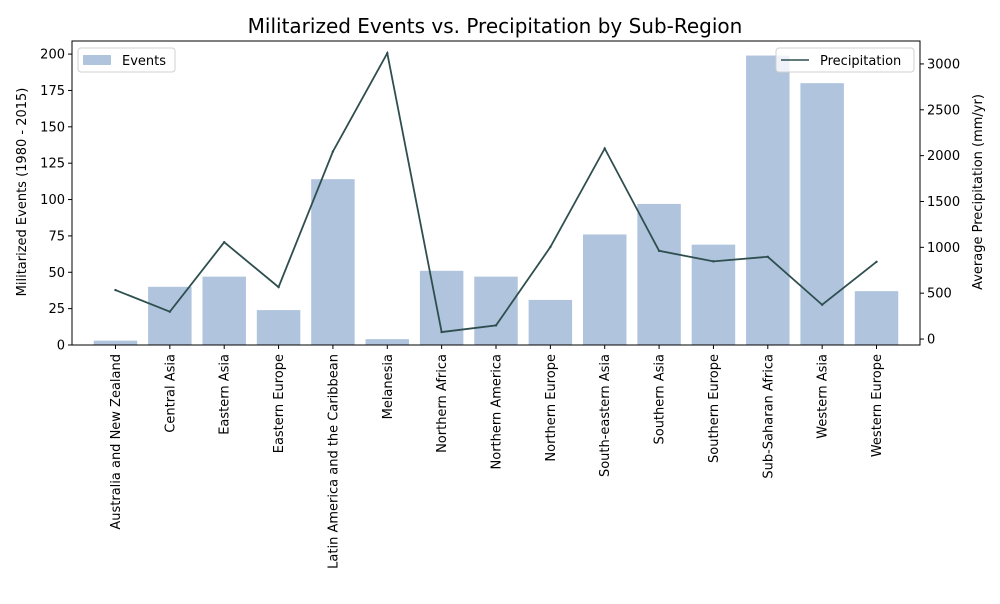  Describe the element at coordinates (931, 340) in the screenshot. I see `y-tick-label-right: 0` at that location.